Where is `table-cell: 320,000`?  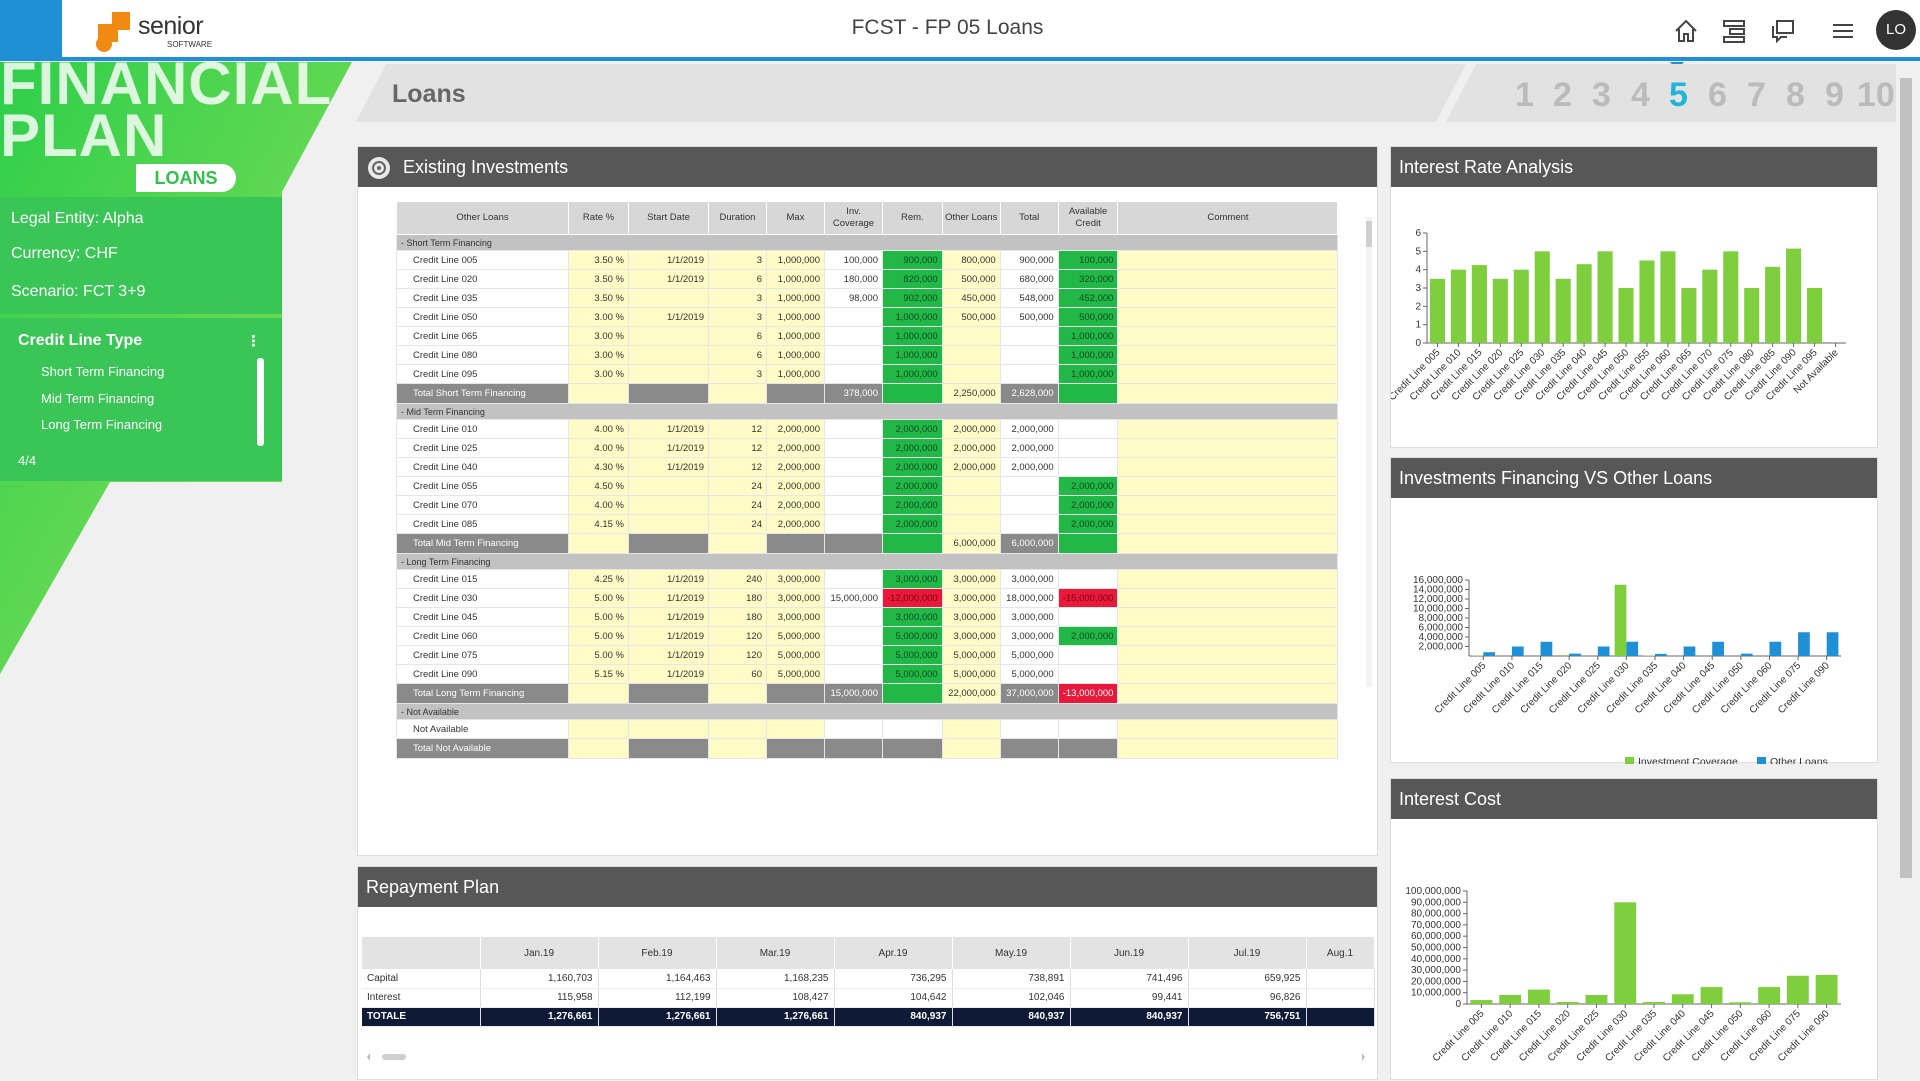 table-cell: 320,000 is located at coordinates (1088, 279).